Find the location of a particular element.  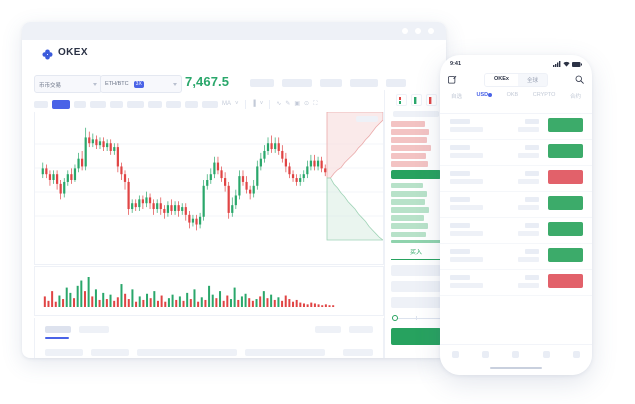

orderbook-view-toggles is located at coordinates (415, 99).